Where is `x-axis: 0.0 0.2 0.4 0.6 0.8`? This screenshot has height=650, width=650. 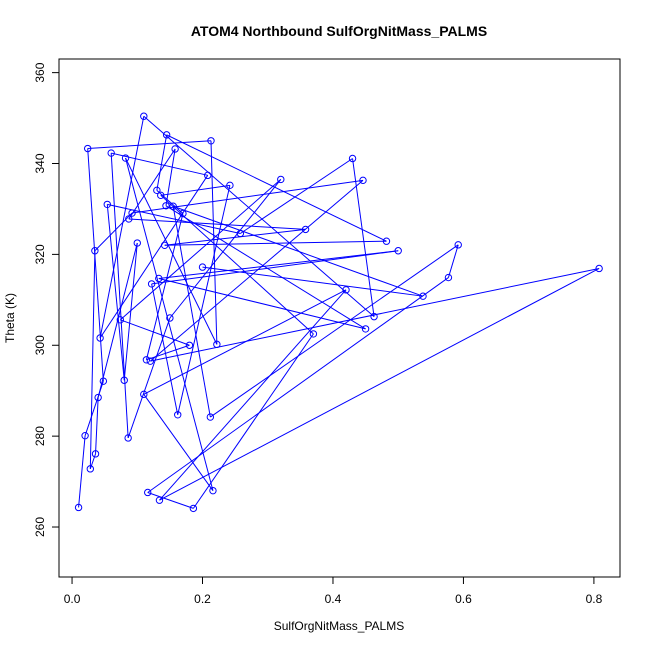 x-axis: 0.0 0.2 0.4 0.6 0.8 is located at coordinates (333, 591).